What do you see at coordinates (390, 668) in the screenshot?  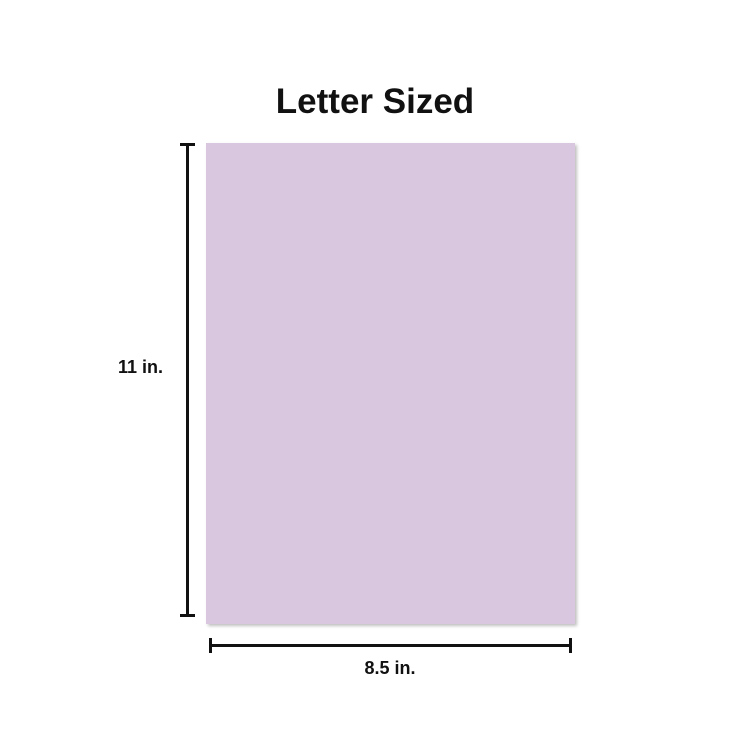 I see `width-label: 8.5 in.` at bounding box center [390, 668].